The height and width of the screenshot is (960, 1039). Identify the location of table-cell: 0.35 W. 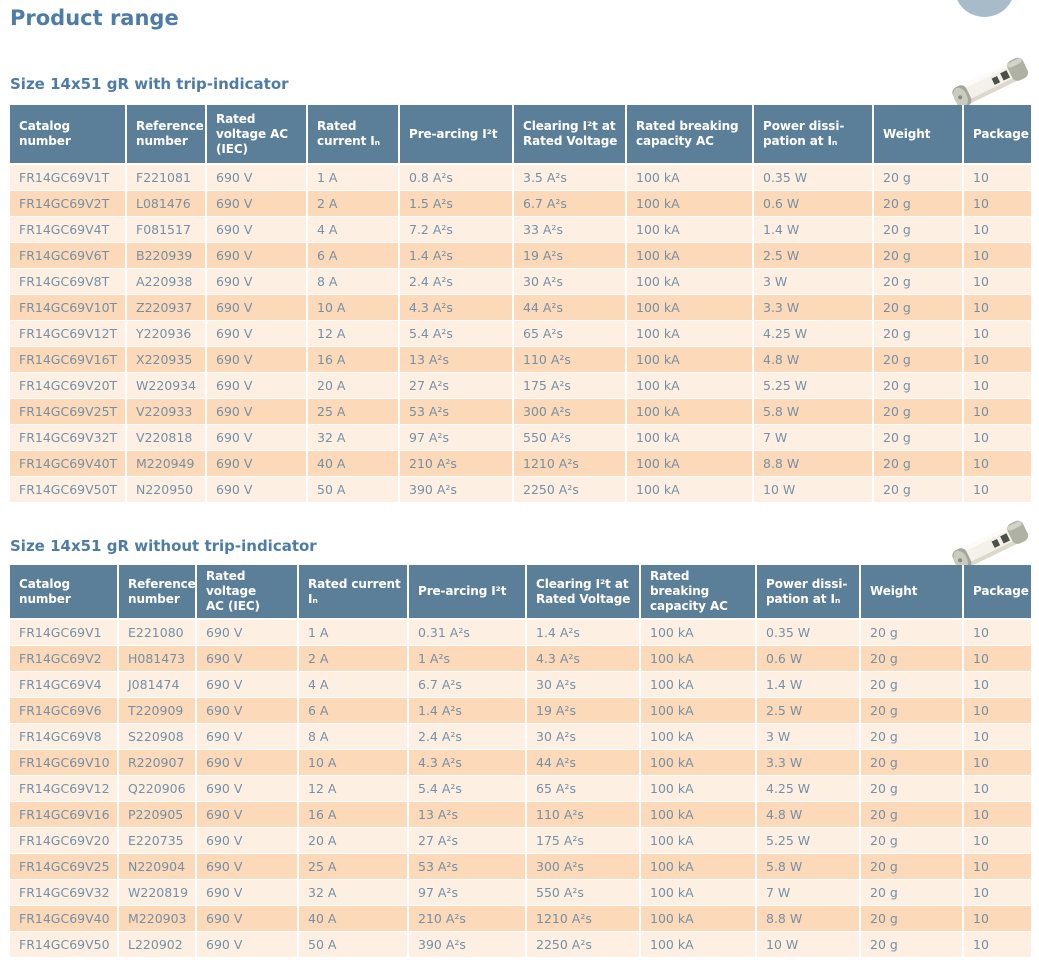
(809, 633).